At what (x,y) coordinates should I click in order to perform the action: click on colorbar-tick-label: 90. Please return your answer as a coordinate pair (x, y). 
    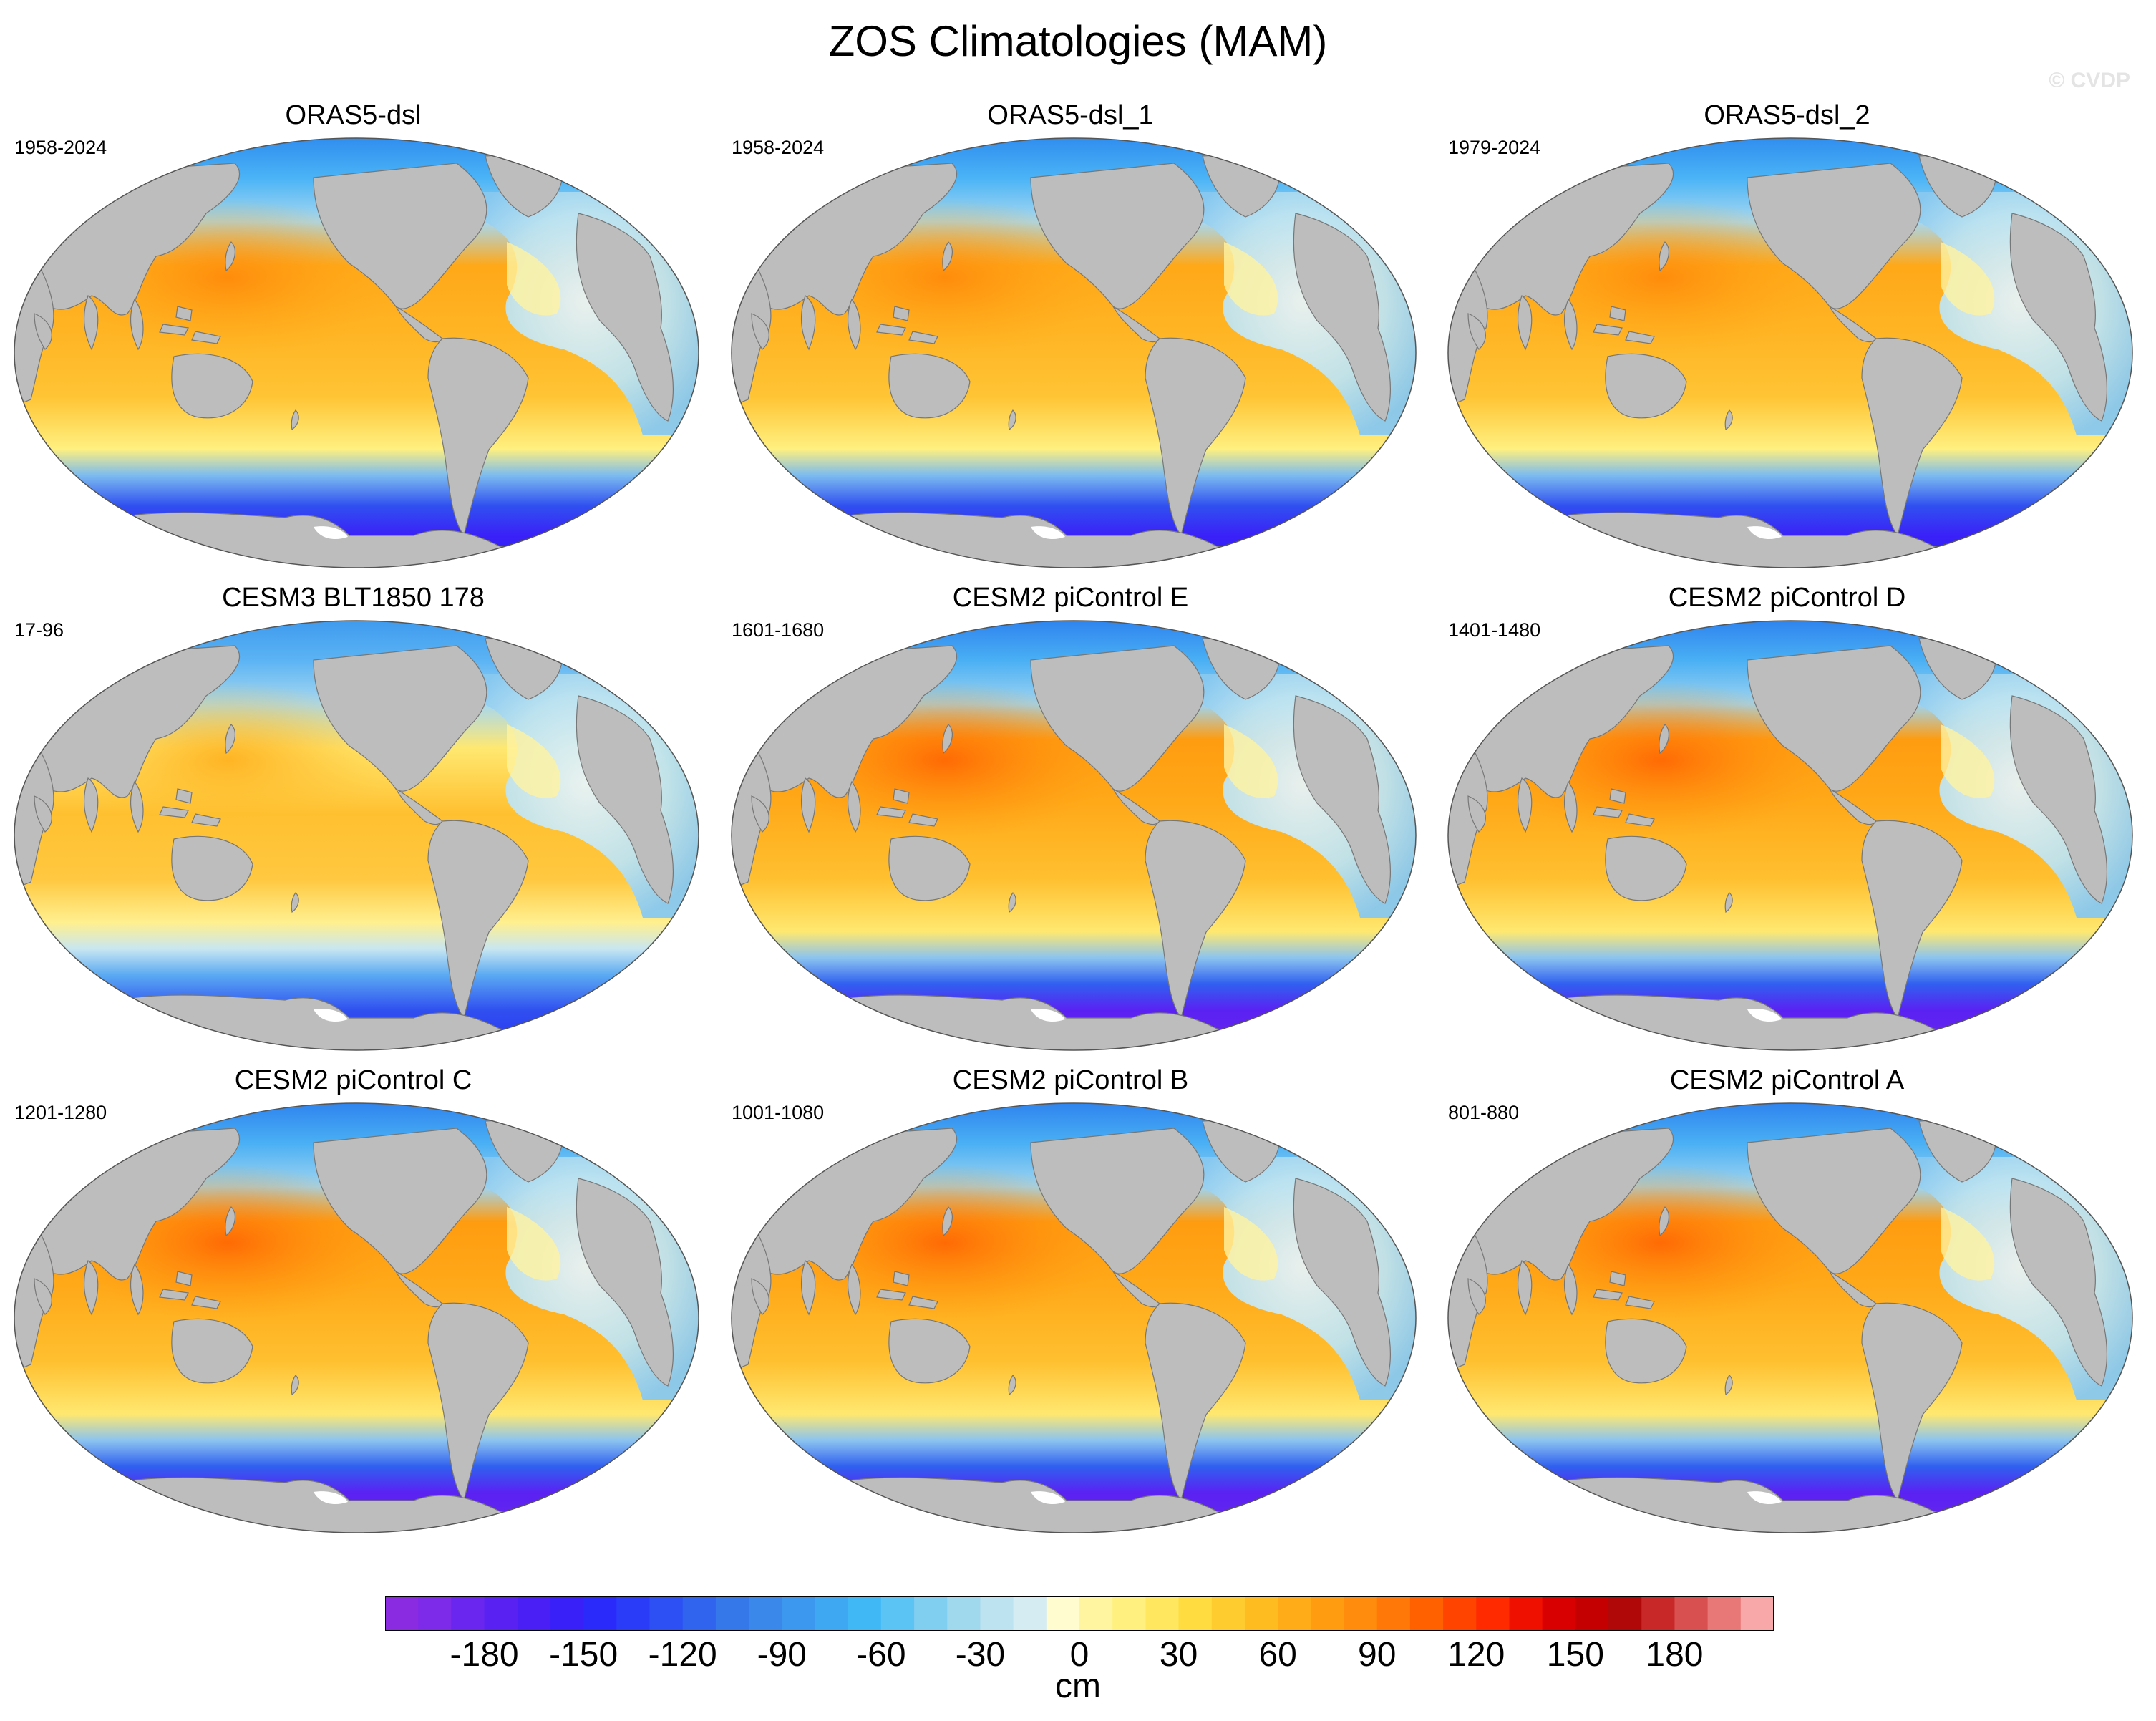
    Looking at the image, I should click on (1377, 1655).